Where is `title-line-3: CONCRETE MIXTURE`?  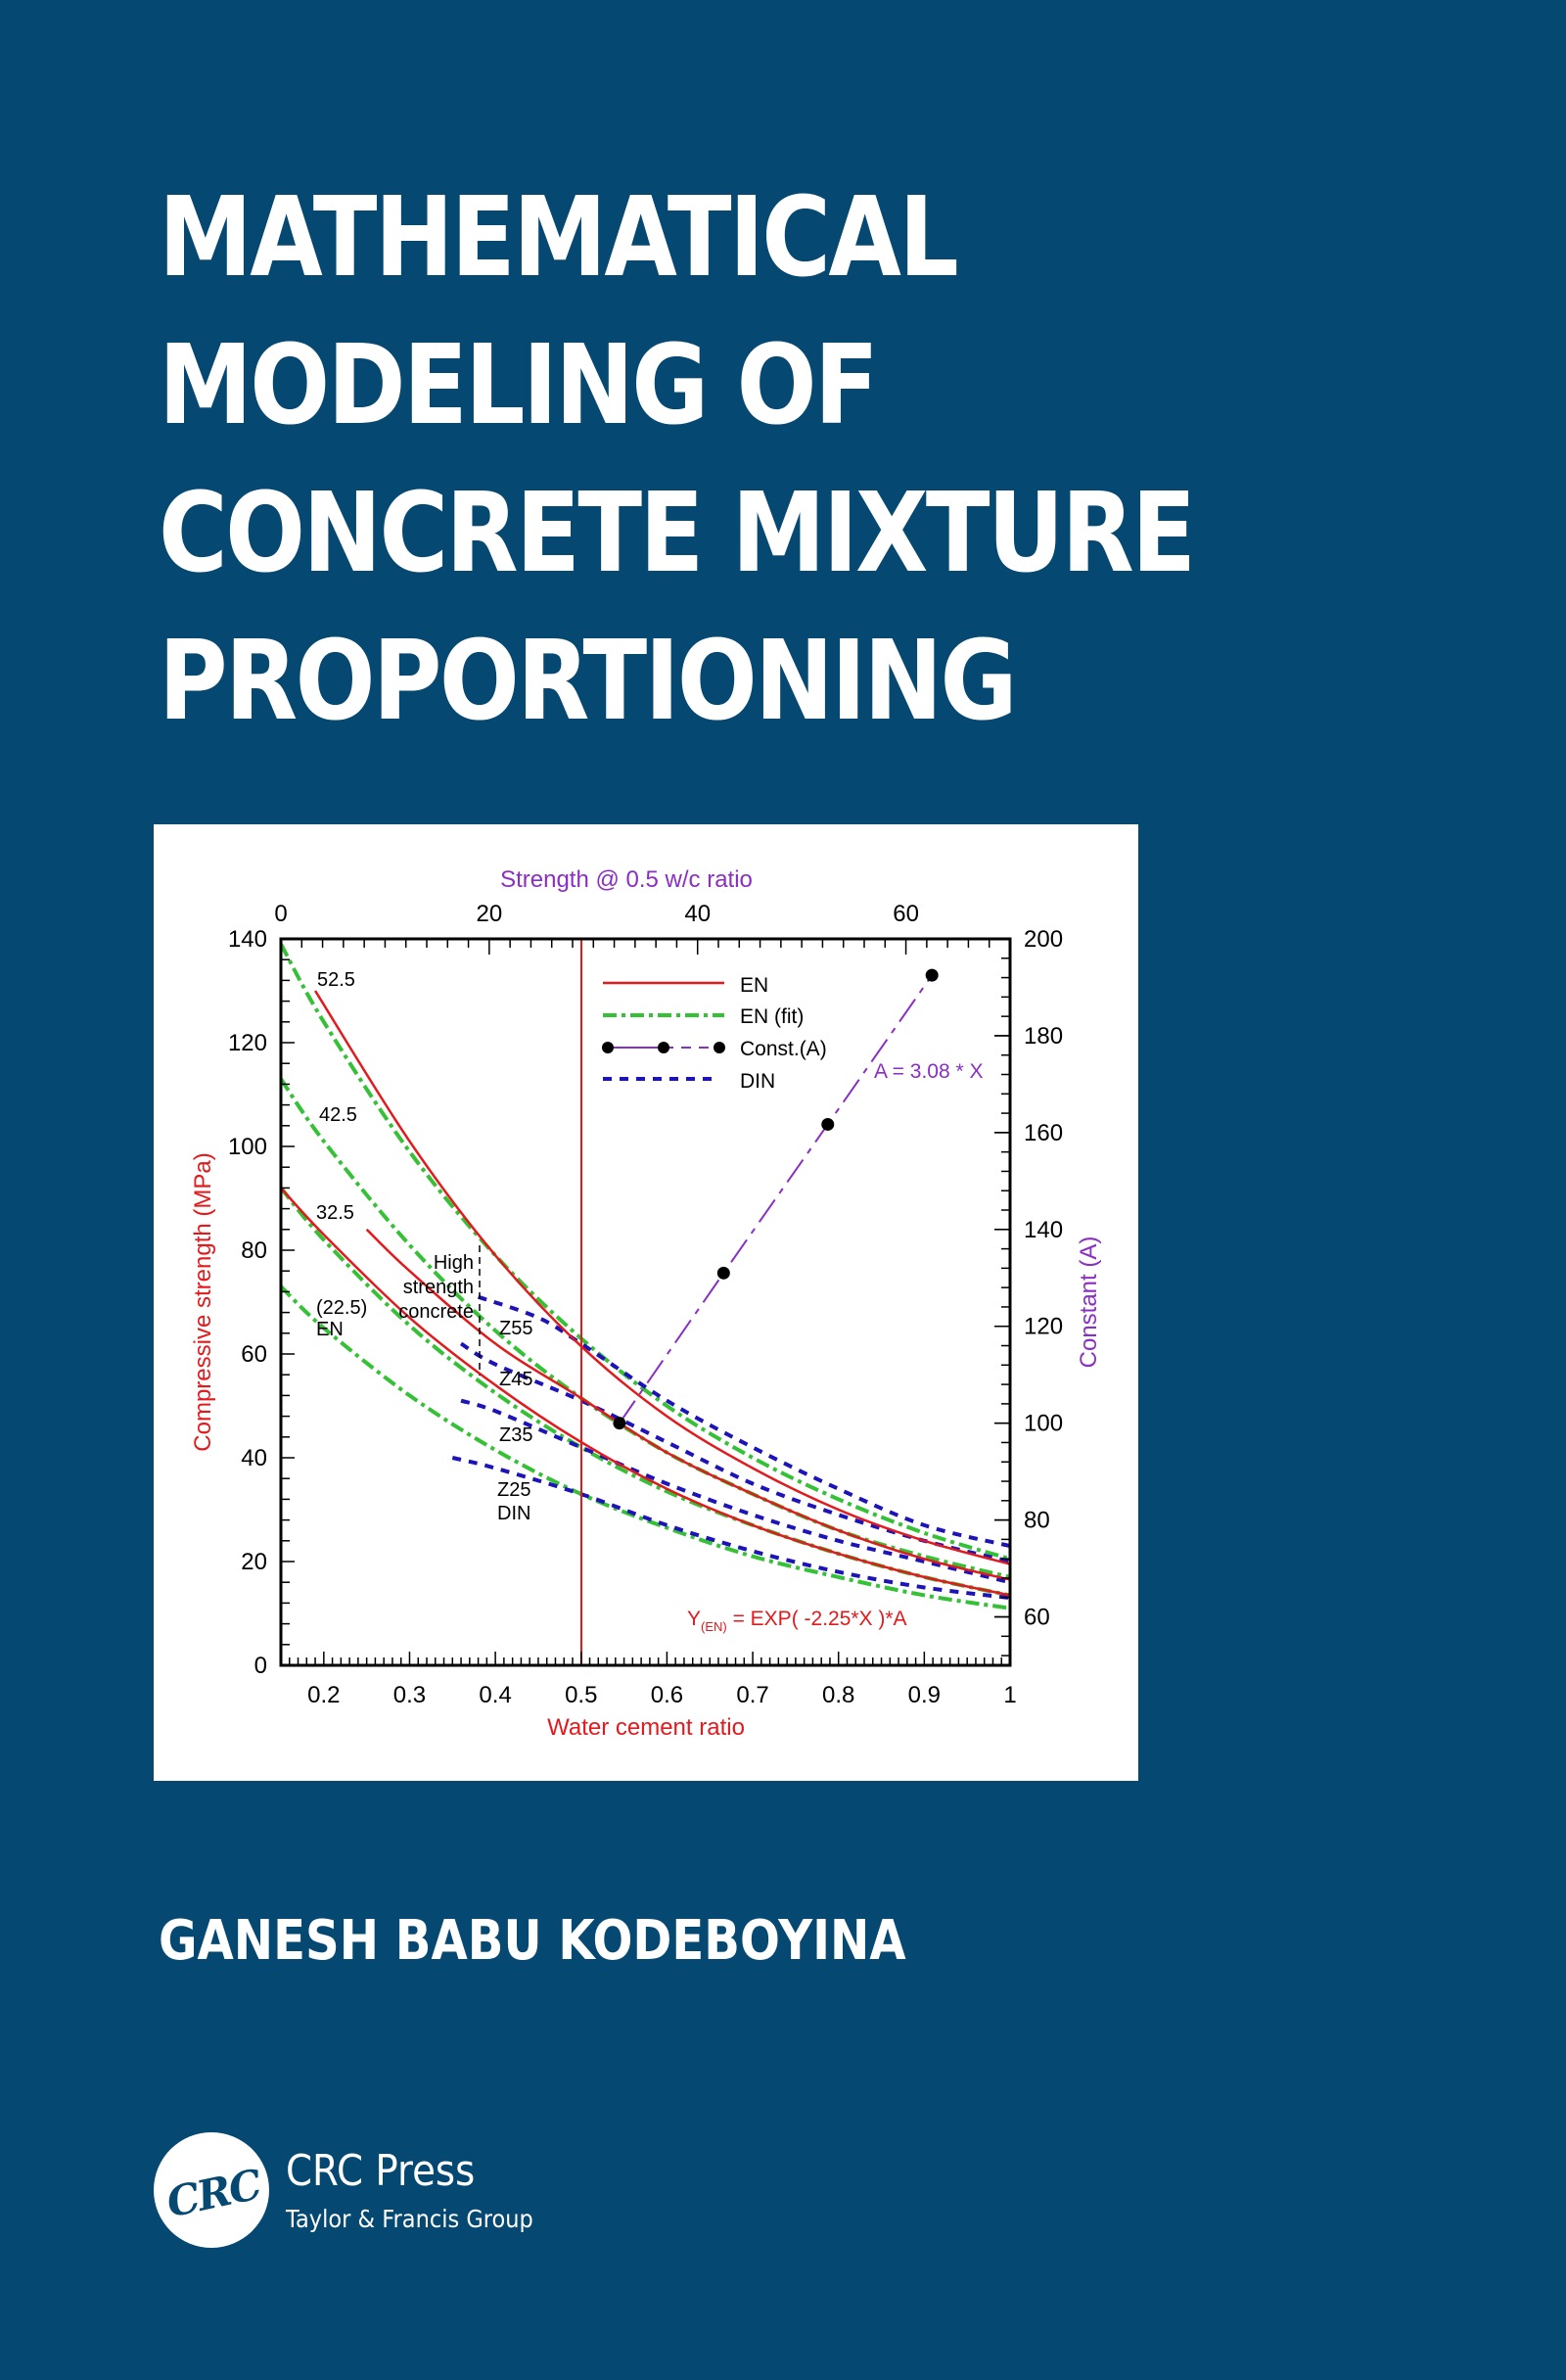 title-line-3: CONCRETE MIXTURE is located at coordinates (678, 533).